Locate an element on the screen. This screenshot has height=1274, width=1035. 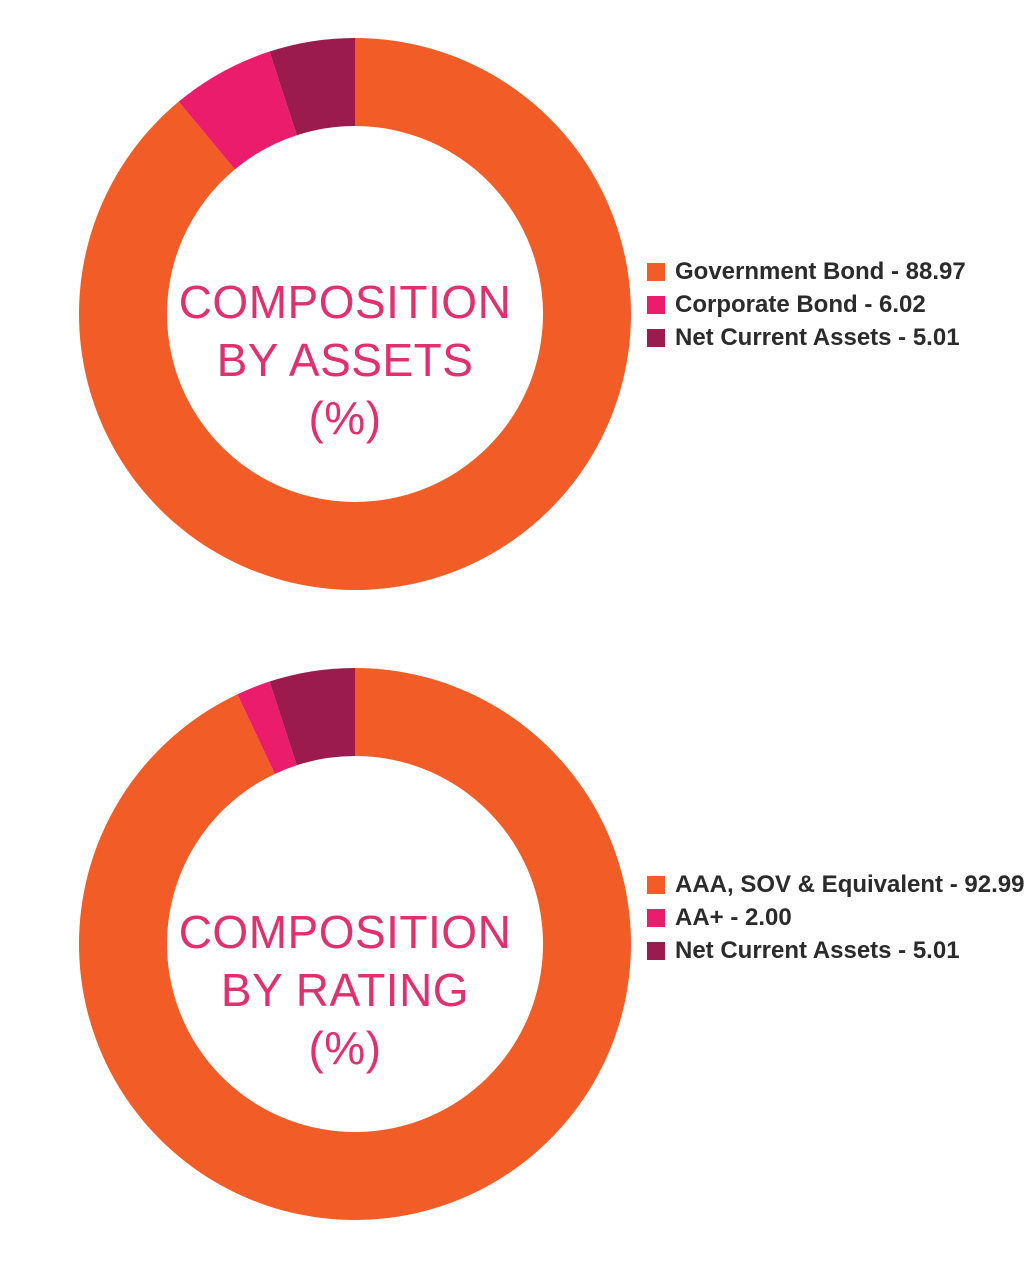
rating-title-line-1: COMPOSITION is located at coordinates (345, 932).